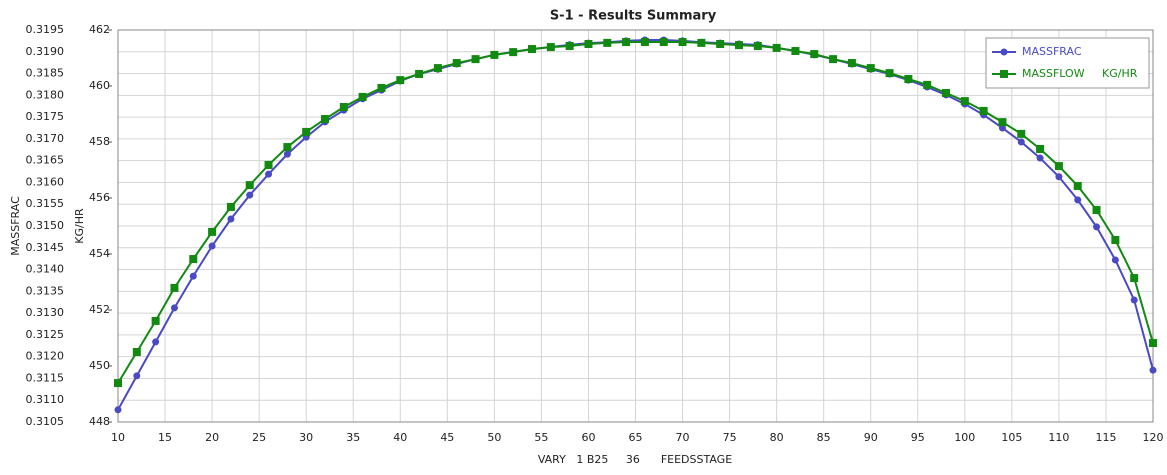 The height and width of the screenshot is (475, 1167). Describe the element at coordinates (99, 141) in the screenshot. I see `y2-tick-label: 458` at that location.